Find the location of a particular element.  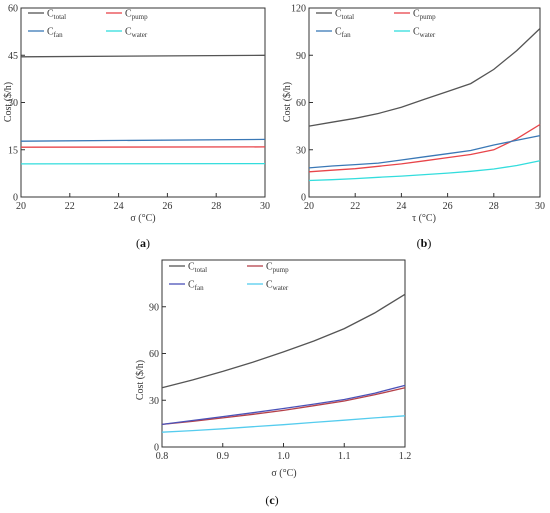

y-tick-label: 15 is located at coordinates (13, 150).